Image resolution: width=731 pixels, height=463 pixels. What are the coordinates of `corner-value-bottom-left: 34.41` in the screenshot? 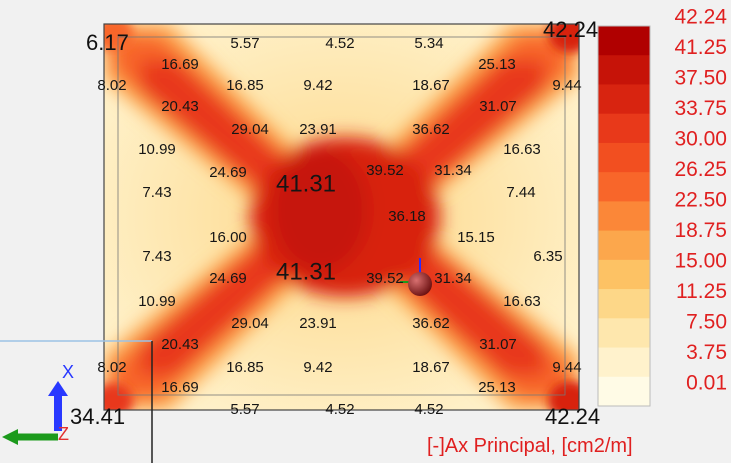 It's located at (97, 416).